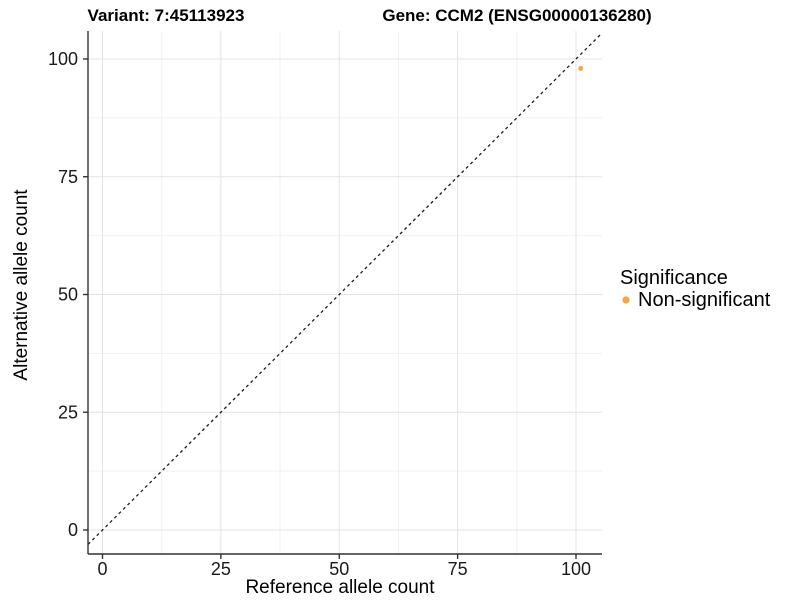 This screenshot has width=800, height=600. I want to click on y-tick-label: 25, so click(68, 412).